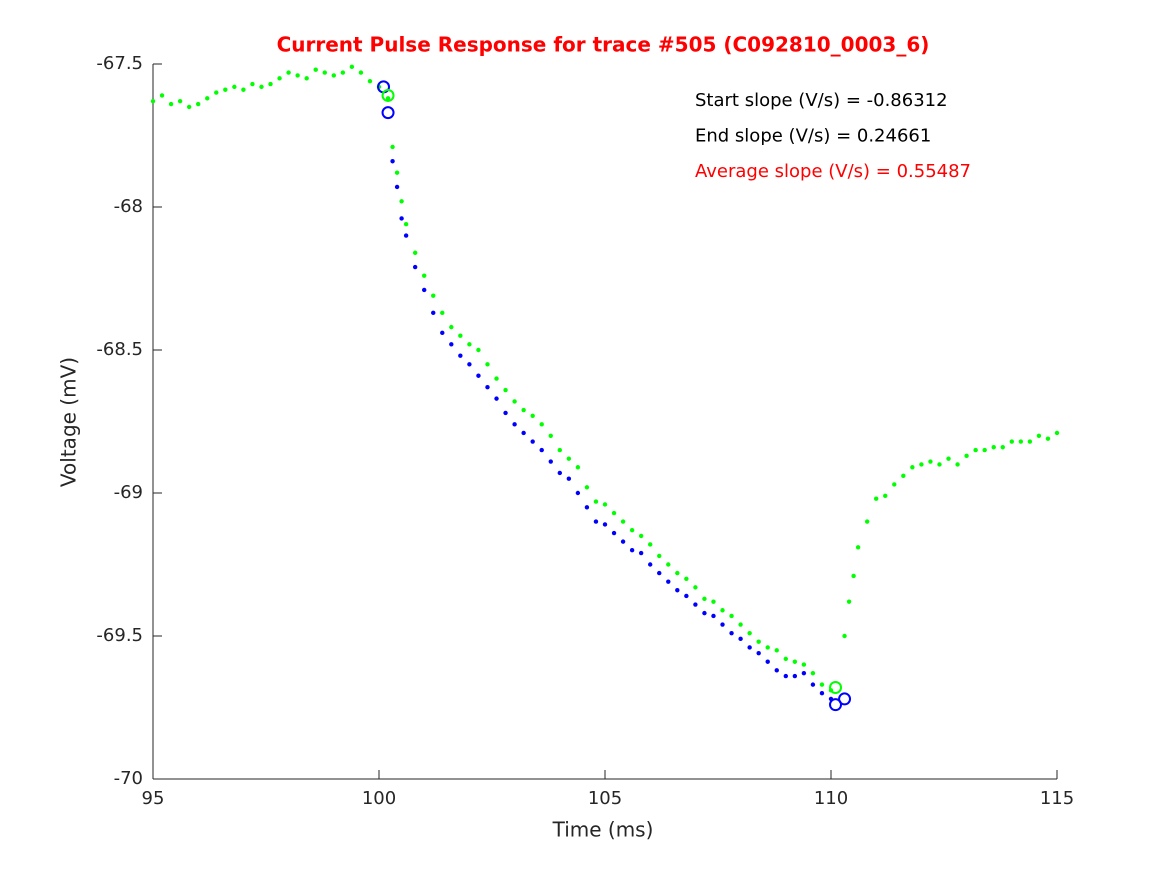 This screenshot has height=875, width=1167. What do you see at coordinates (128, 492) in the screenshot?
I see `y-tick-label: -69` at bounding box center [128, 492].